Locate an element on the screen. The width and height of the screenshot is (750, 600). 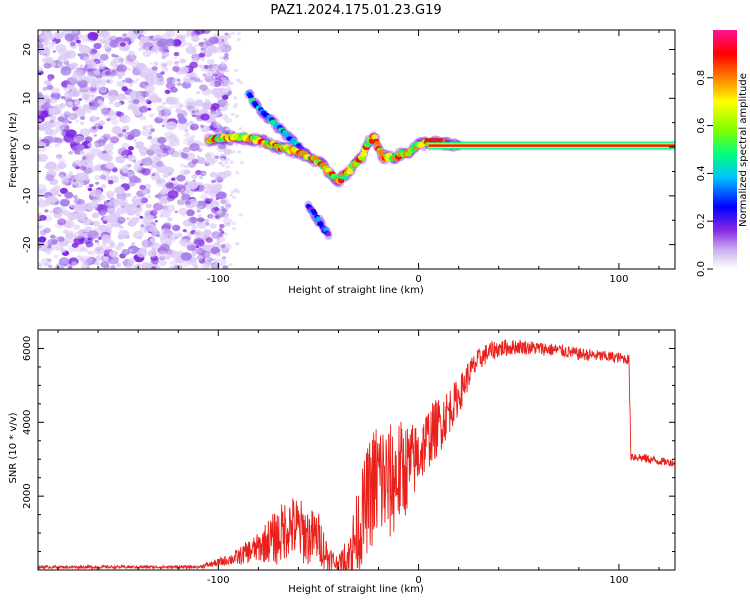
y-tick-label: 2000 is located at coordinates (27, 495).